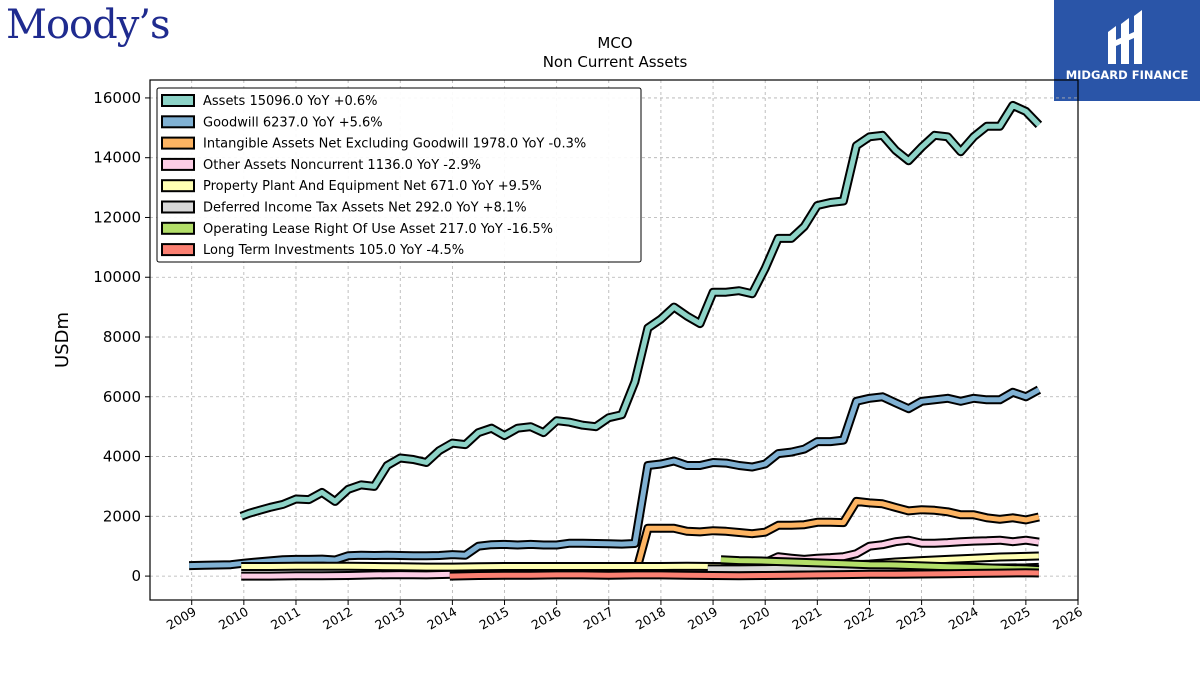  I want to click on x-tick-label: 2021, so click(806, 618).